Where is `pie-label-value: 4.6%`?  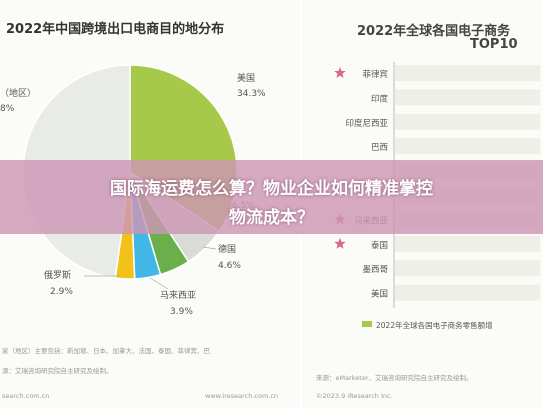 pie-label-value: 4.6% is located at coordinates (229, 266).